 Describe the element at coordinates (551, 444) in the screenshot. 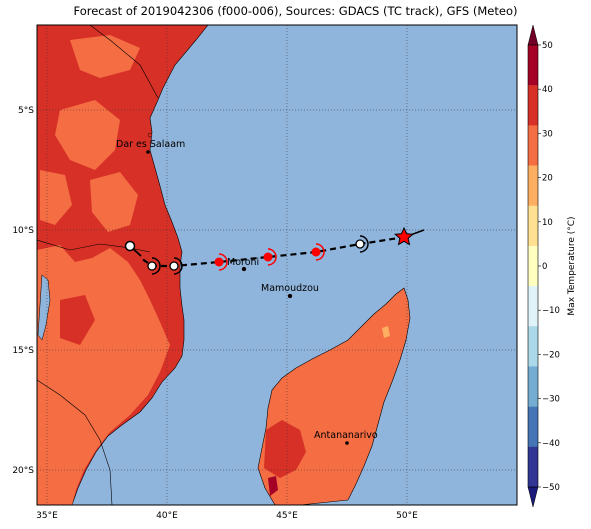

I see `colorbar-tick-label: −40` at that location.